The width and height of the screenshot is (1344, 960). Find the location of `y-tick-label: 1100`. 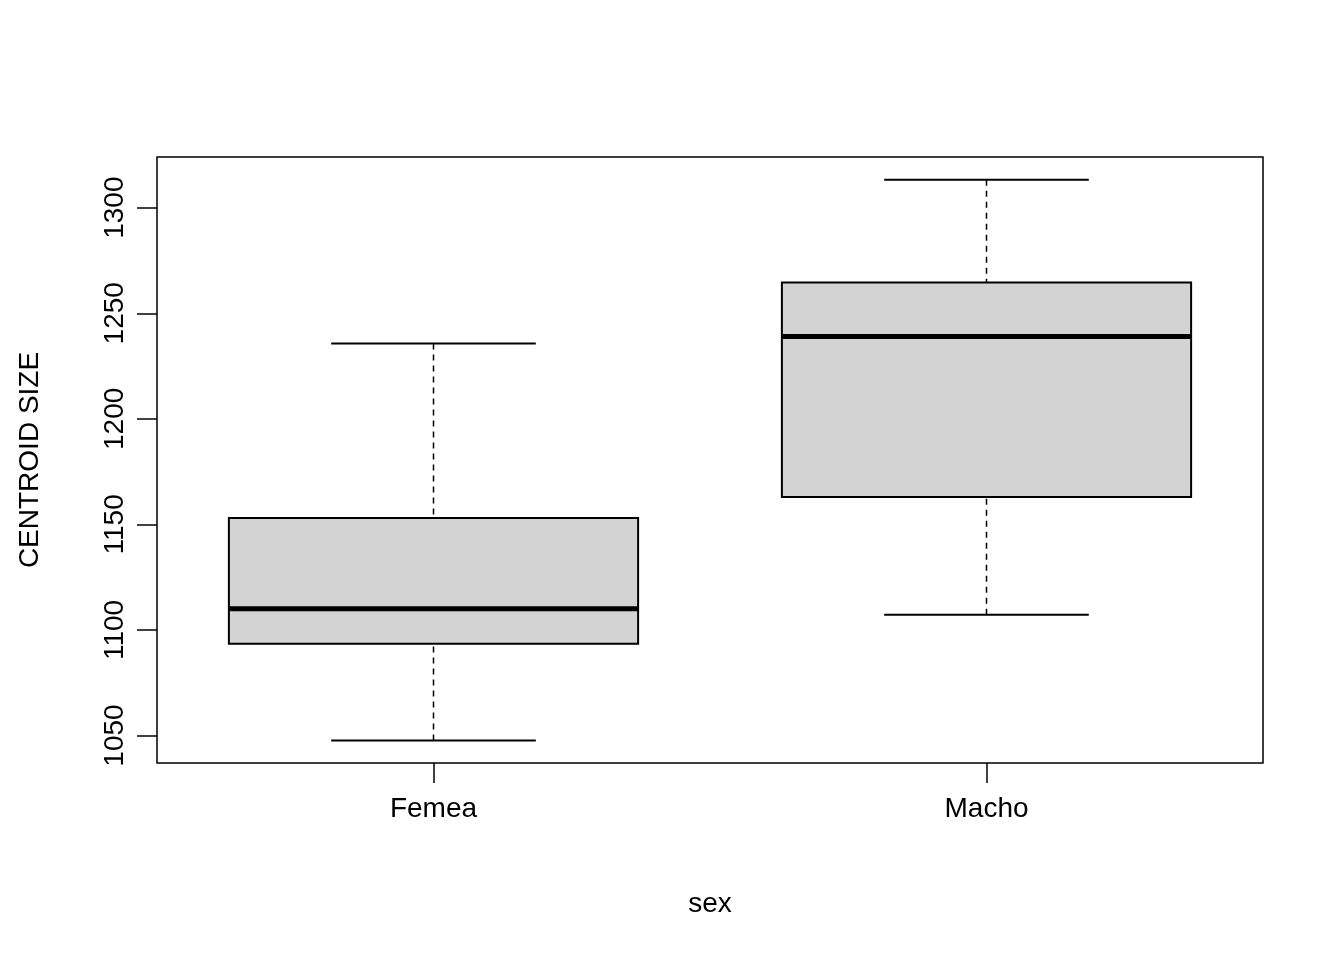

y-tick-label: 1100 is located at coordinates (113, 630).